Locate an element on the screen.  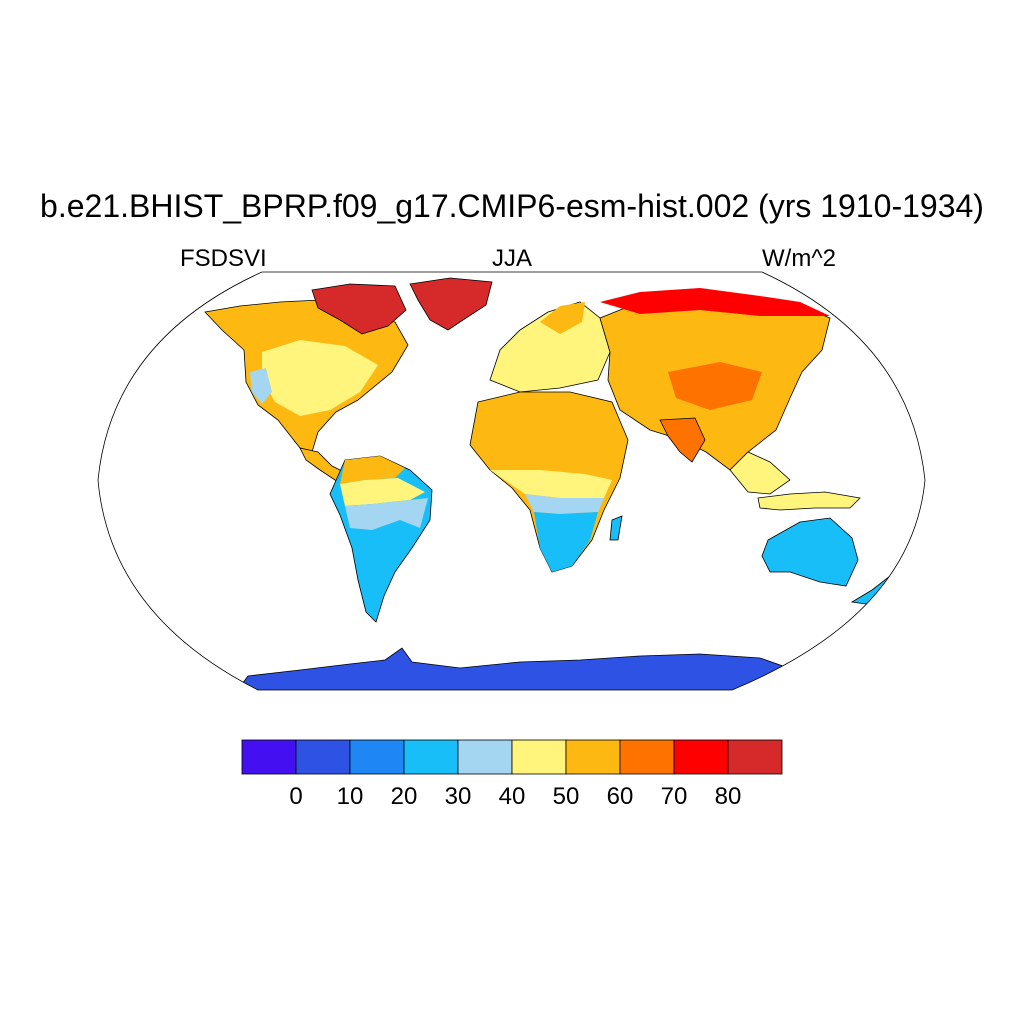
colorbar-tick-label: 80 is located at coordinates (728, 796).